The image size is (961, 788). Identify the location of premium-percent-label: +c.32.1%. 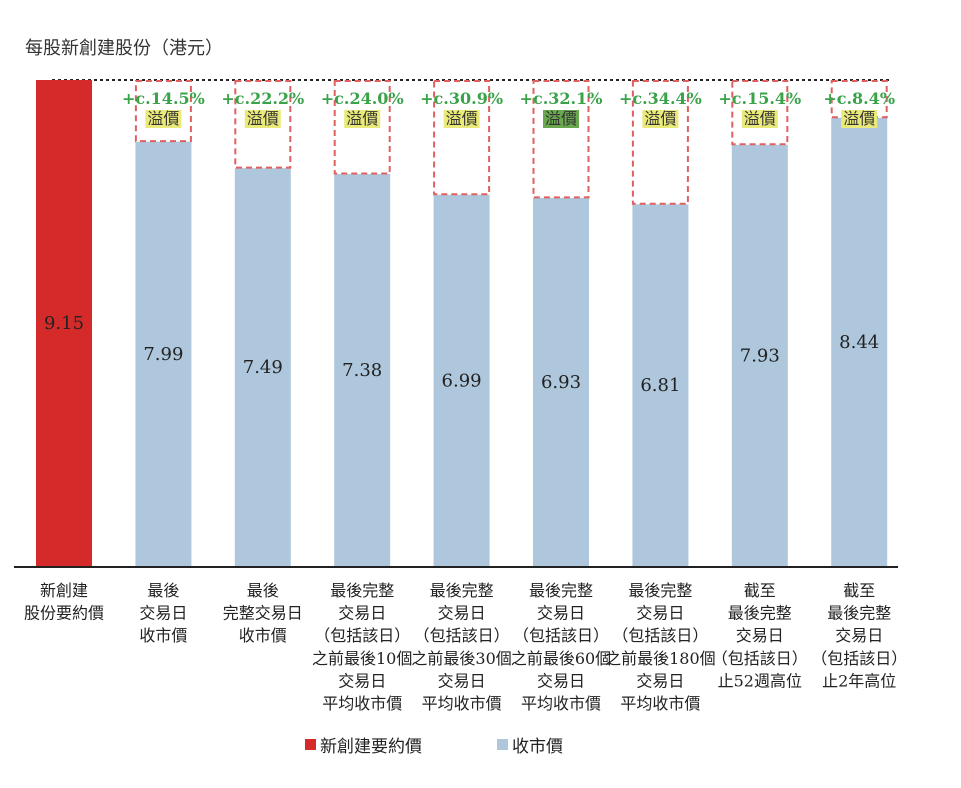
(561, 98).